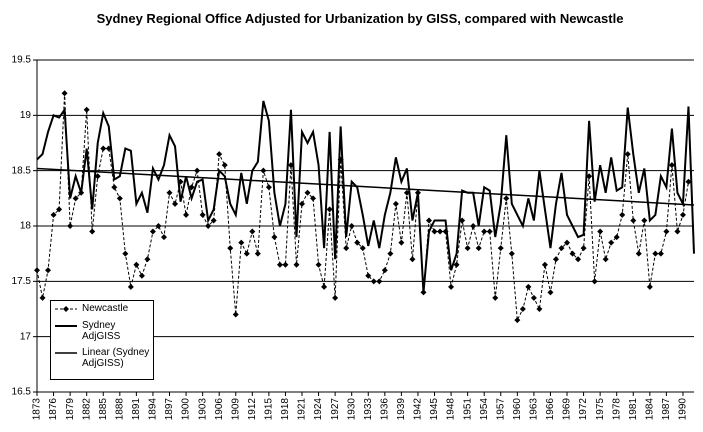  I want to click on x-tick-label: 1891, so click(136, 409).